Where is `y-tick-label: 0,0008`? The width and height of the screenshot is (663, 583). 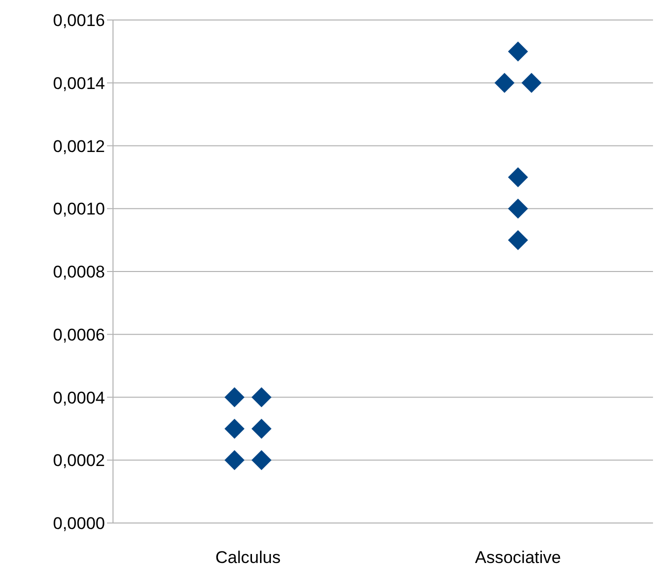 y-tick-label: 0,0008 is located at coordinates (79, 272).